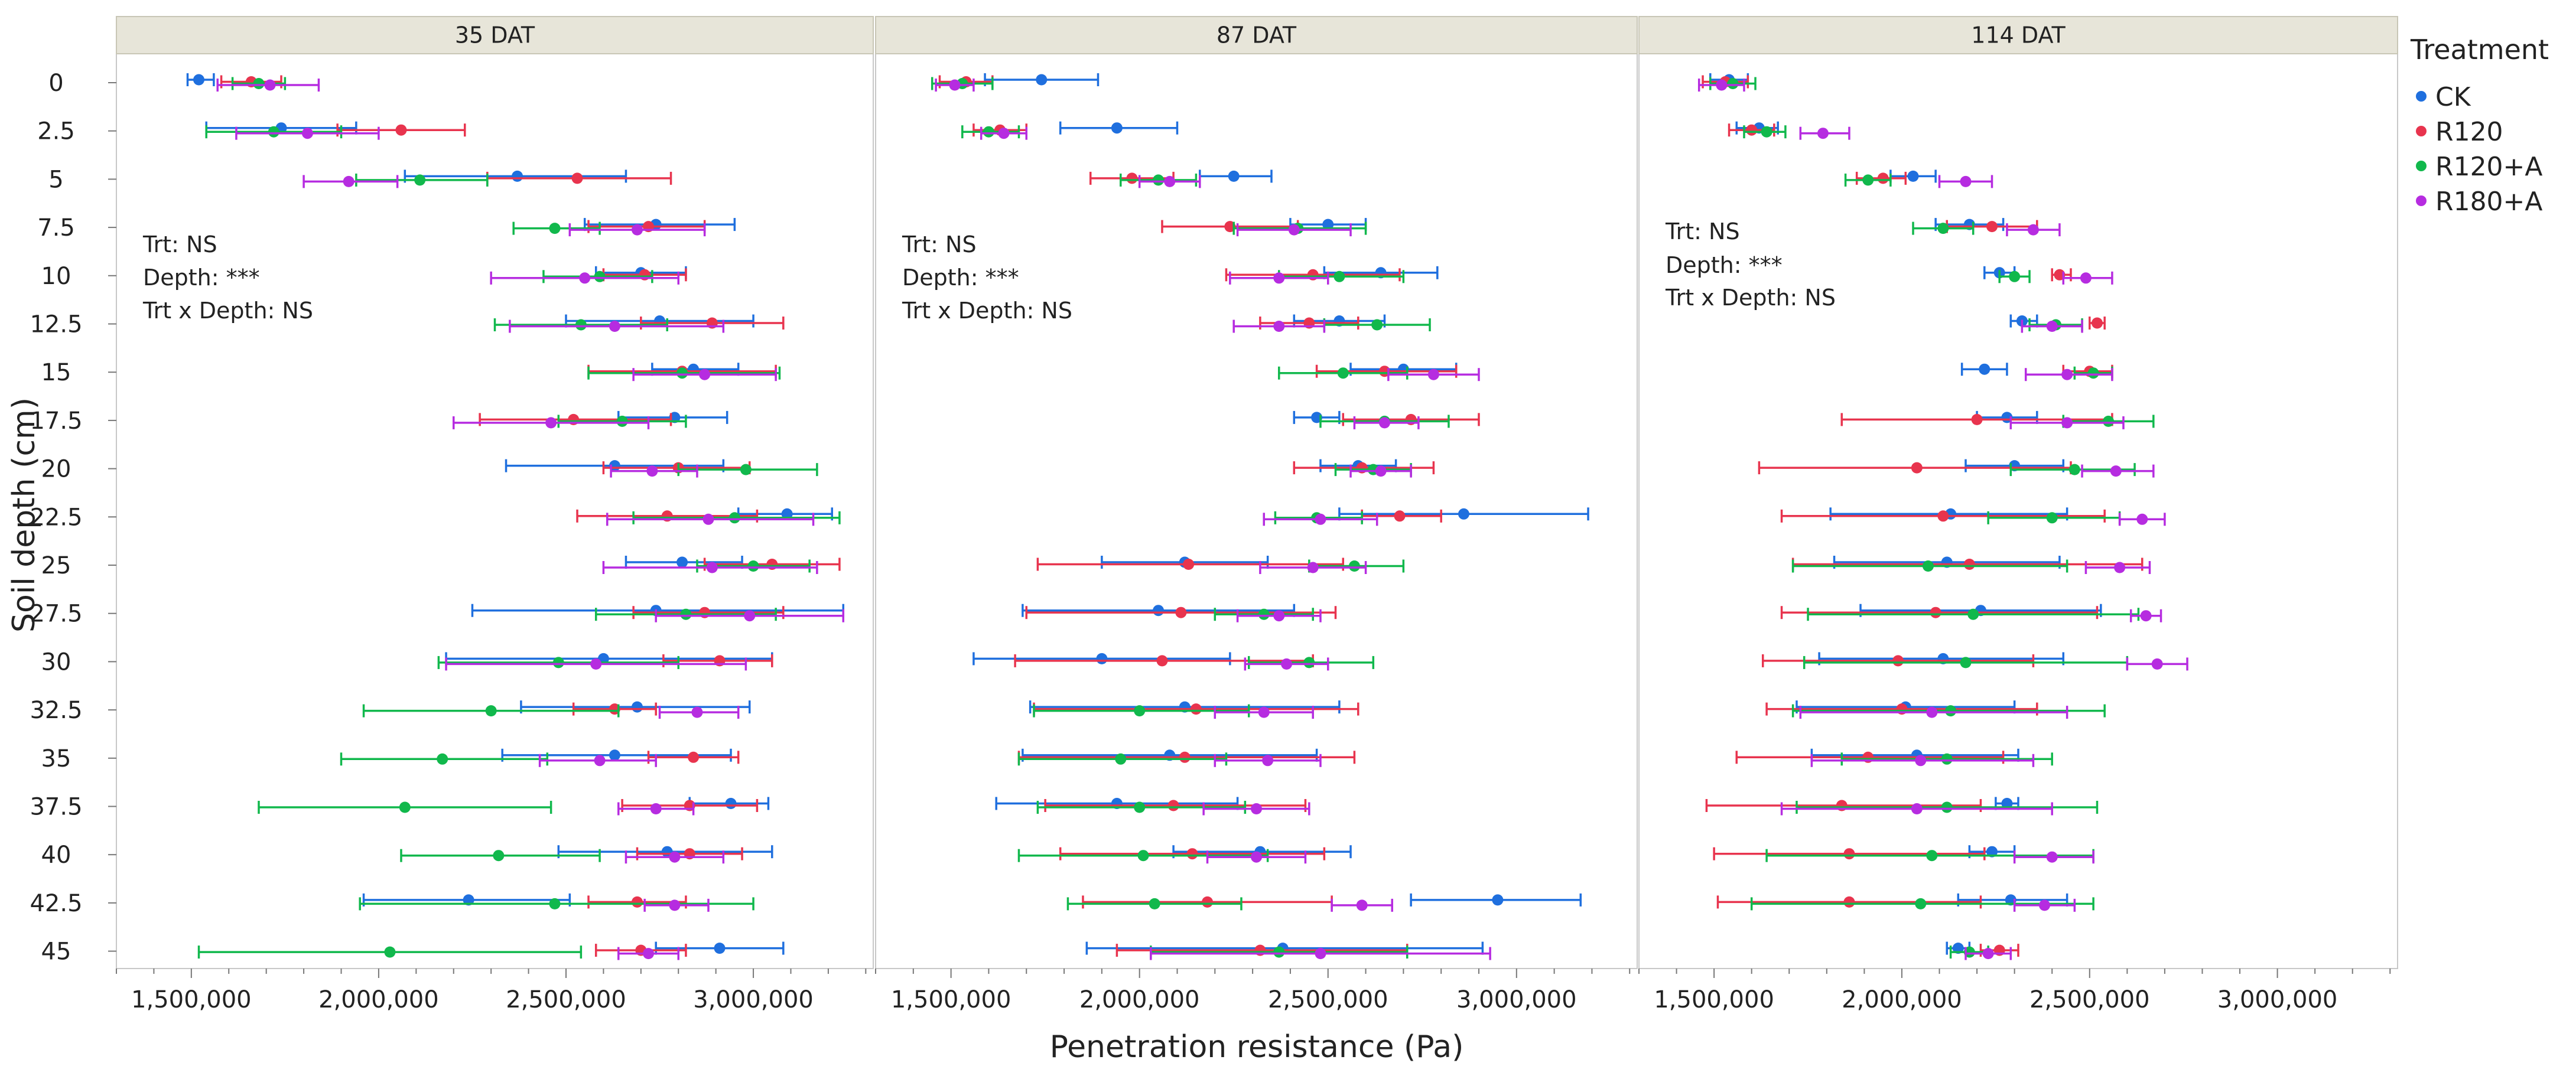 The image size is (2576, 1089). What do you see at coordinates (566, 999) in the screenshot?
I see `x-tick-label: 2,500,000` at bounding box center [566, 999].